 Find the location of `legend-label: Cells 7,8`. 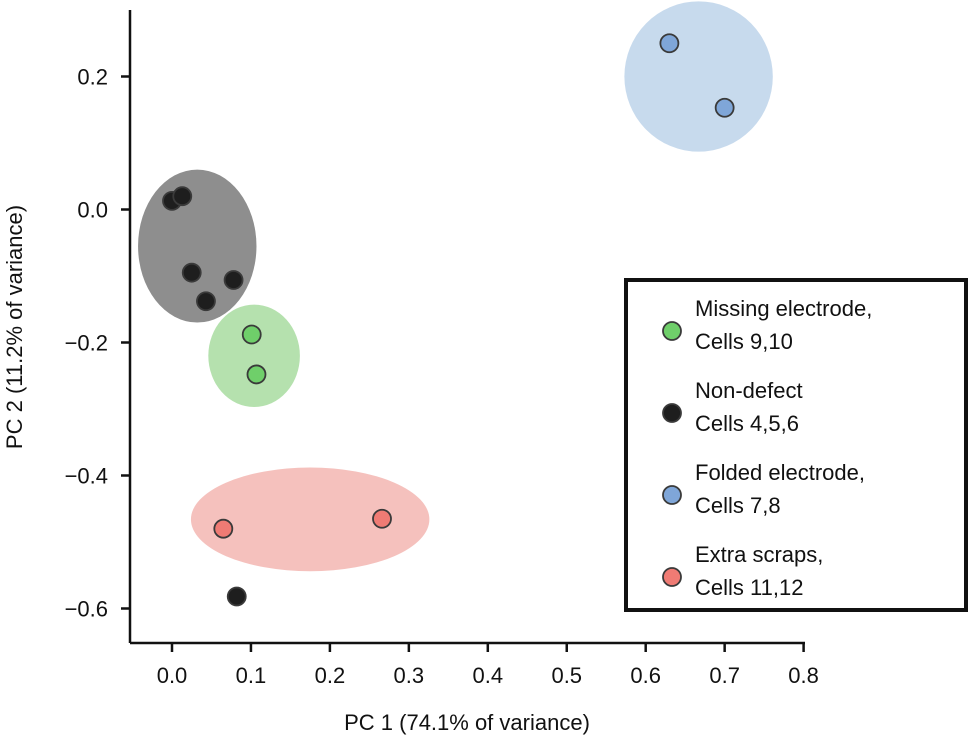

legend-label: Cells 7,8 is located at coordinates (738, 505).